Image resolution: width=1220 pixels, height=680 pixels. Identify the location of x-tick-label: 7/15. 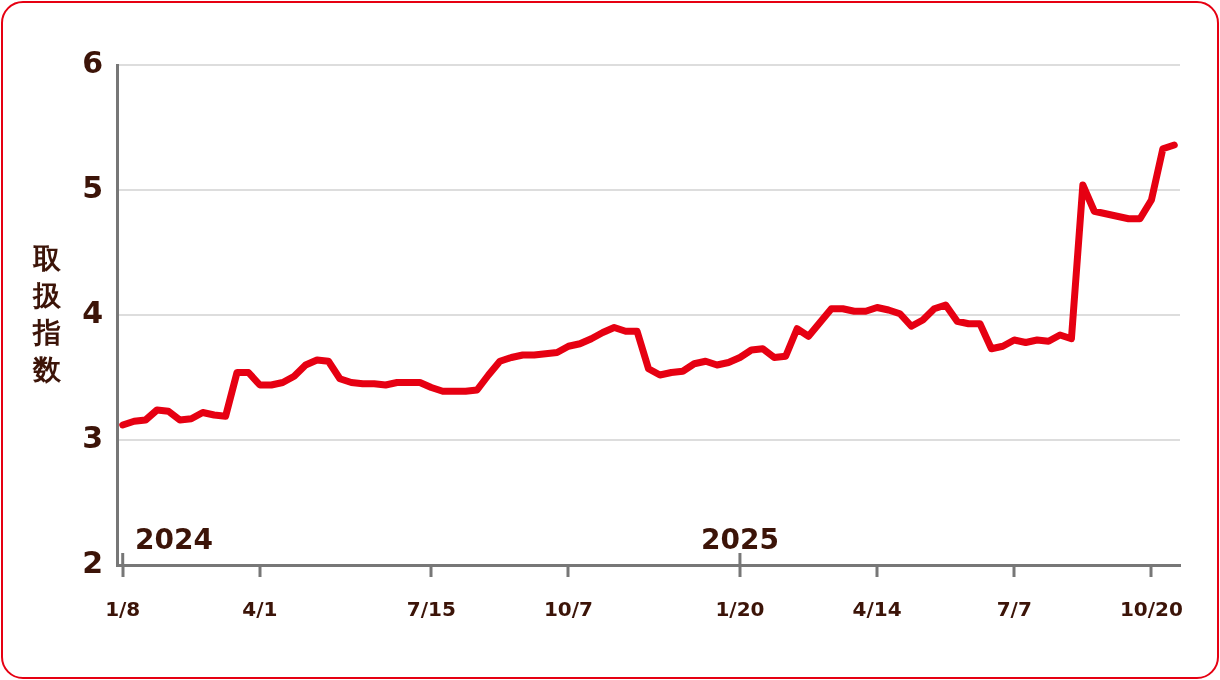
(431, 609).